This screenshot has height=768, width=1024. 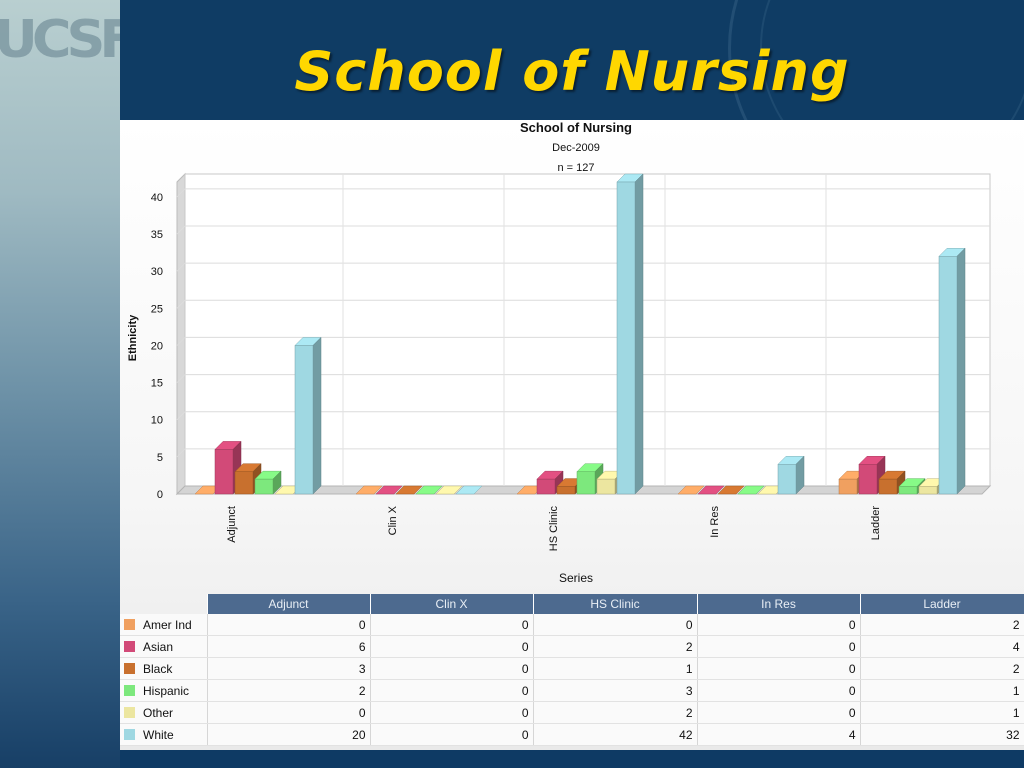 I want to click on chart-subtitle-n: n = 127, so click(x=575, y=168).